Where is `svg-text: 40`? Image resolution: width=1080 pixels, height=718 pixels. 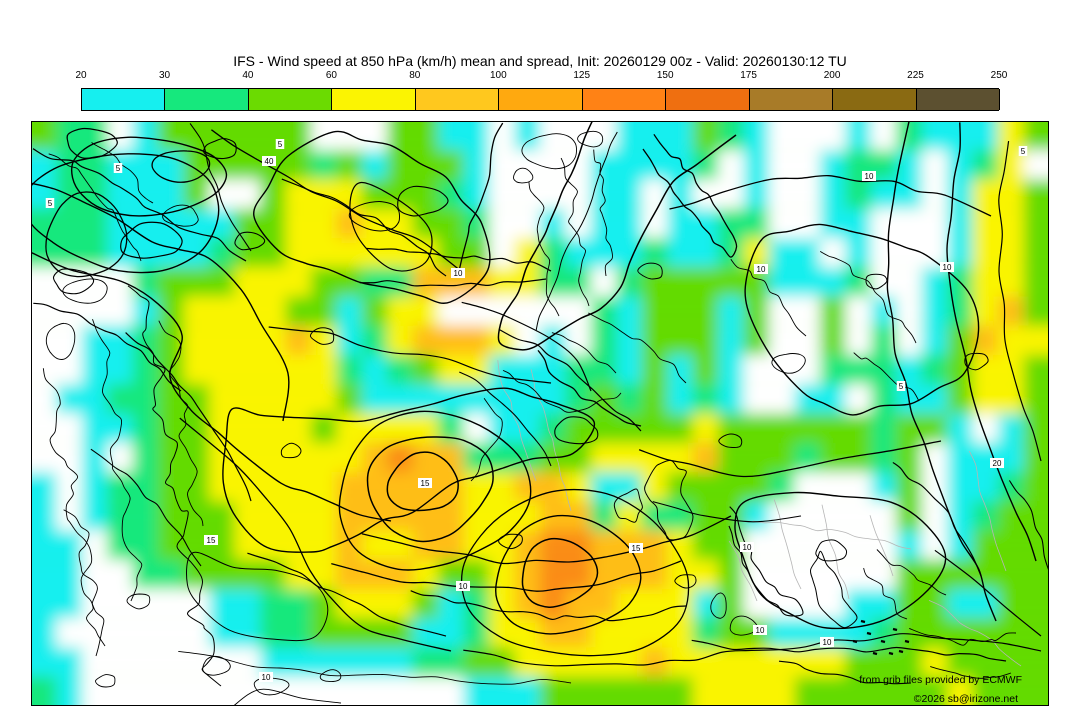 svg-text: 40 is located at coordinates (269, 161).